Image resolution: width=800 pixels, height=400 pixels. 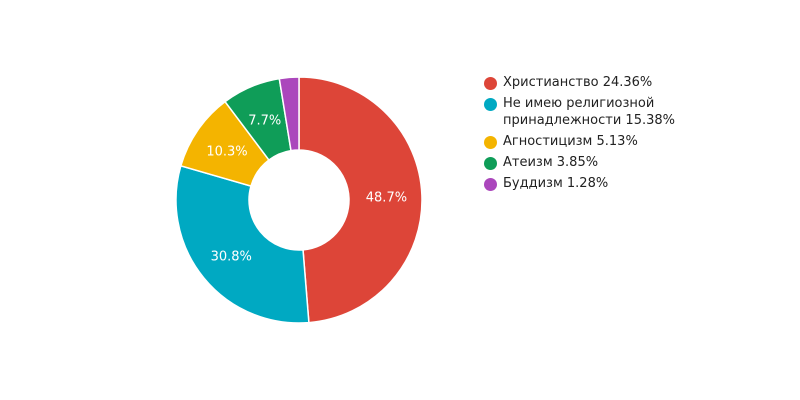 What do you see at coordinates (231, 256) in the screenshot?
I see `slice-label: 30.8%` at bounding box center [231, 256].